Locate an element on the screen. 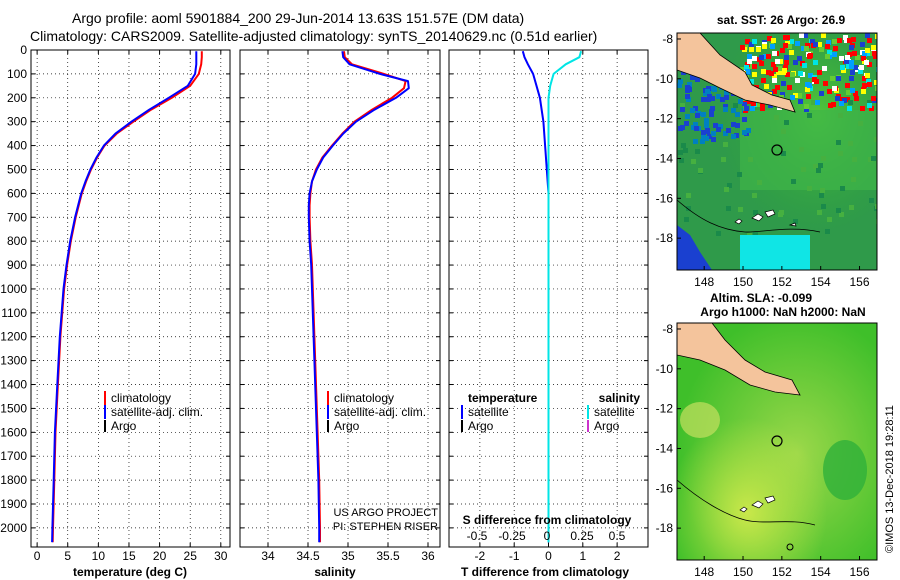 The width and height of the screenshot is (900, 580). map-x-tick-label: 156 is located at coordinates (860, 282).